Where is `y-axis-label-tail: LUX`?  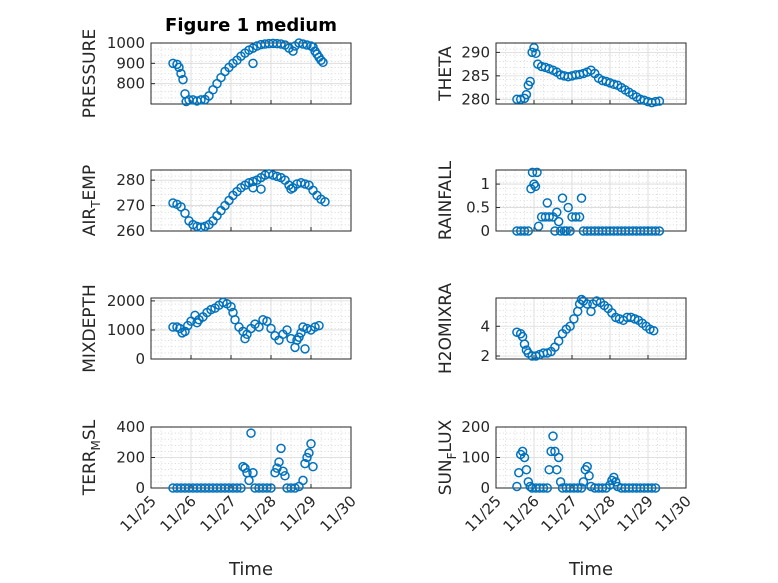 y-axis-label-tail: LUX is located at coordinates (446, 435).